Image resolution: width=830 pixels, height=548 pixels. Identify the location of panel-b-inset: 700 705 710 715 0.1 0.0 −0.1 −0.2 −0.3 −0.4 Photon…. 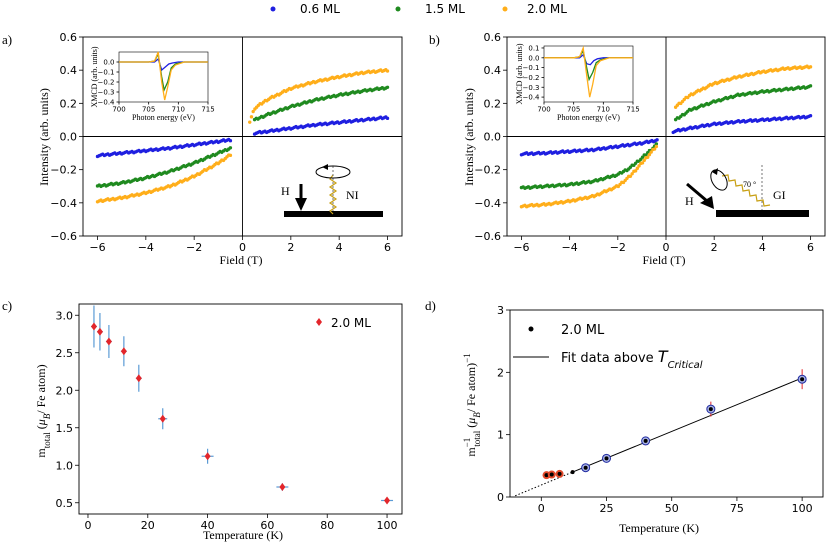
(577, 82).